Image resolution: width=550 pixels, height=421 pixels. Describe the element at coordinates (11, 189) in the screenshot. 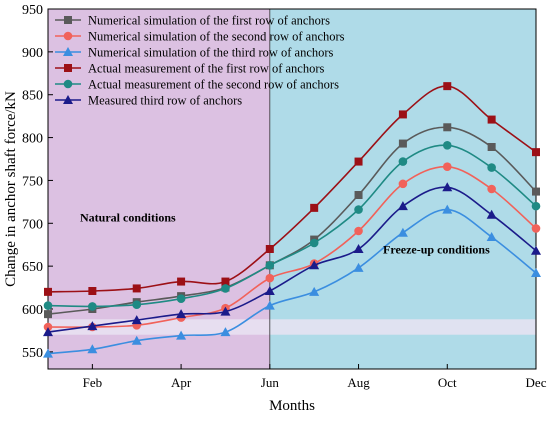

I see `y-axis-label: Change in anchor shaft force/kN` at that location.